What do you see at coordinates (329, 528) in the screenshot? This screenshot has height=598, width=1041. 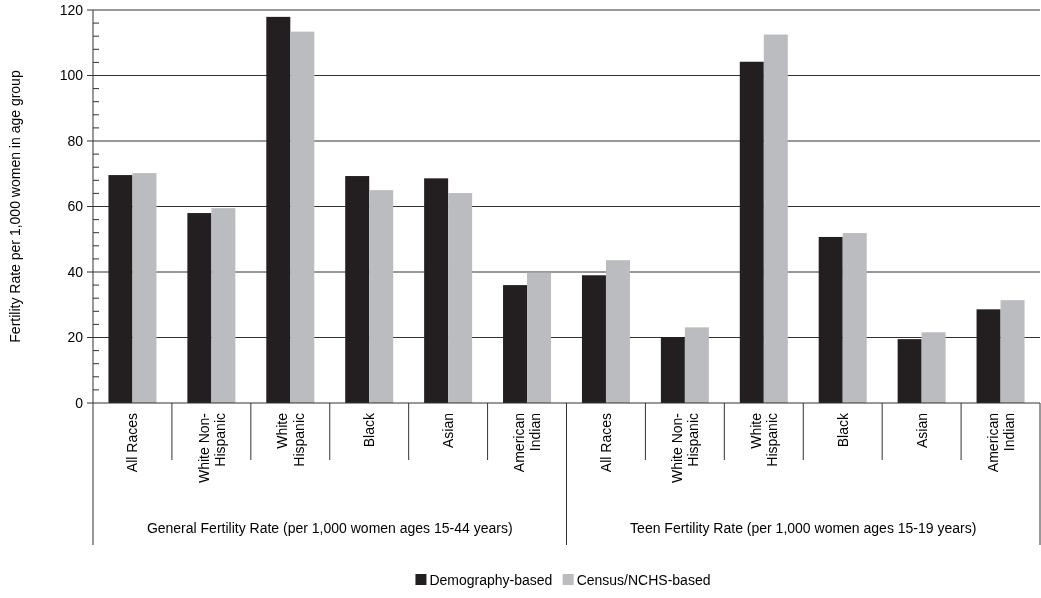 I see `text: General Fertility Rate (per 1,000 women ages 15-44 years)` at bounding box center [329, 528].